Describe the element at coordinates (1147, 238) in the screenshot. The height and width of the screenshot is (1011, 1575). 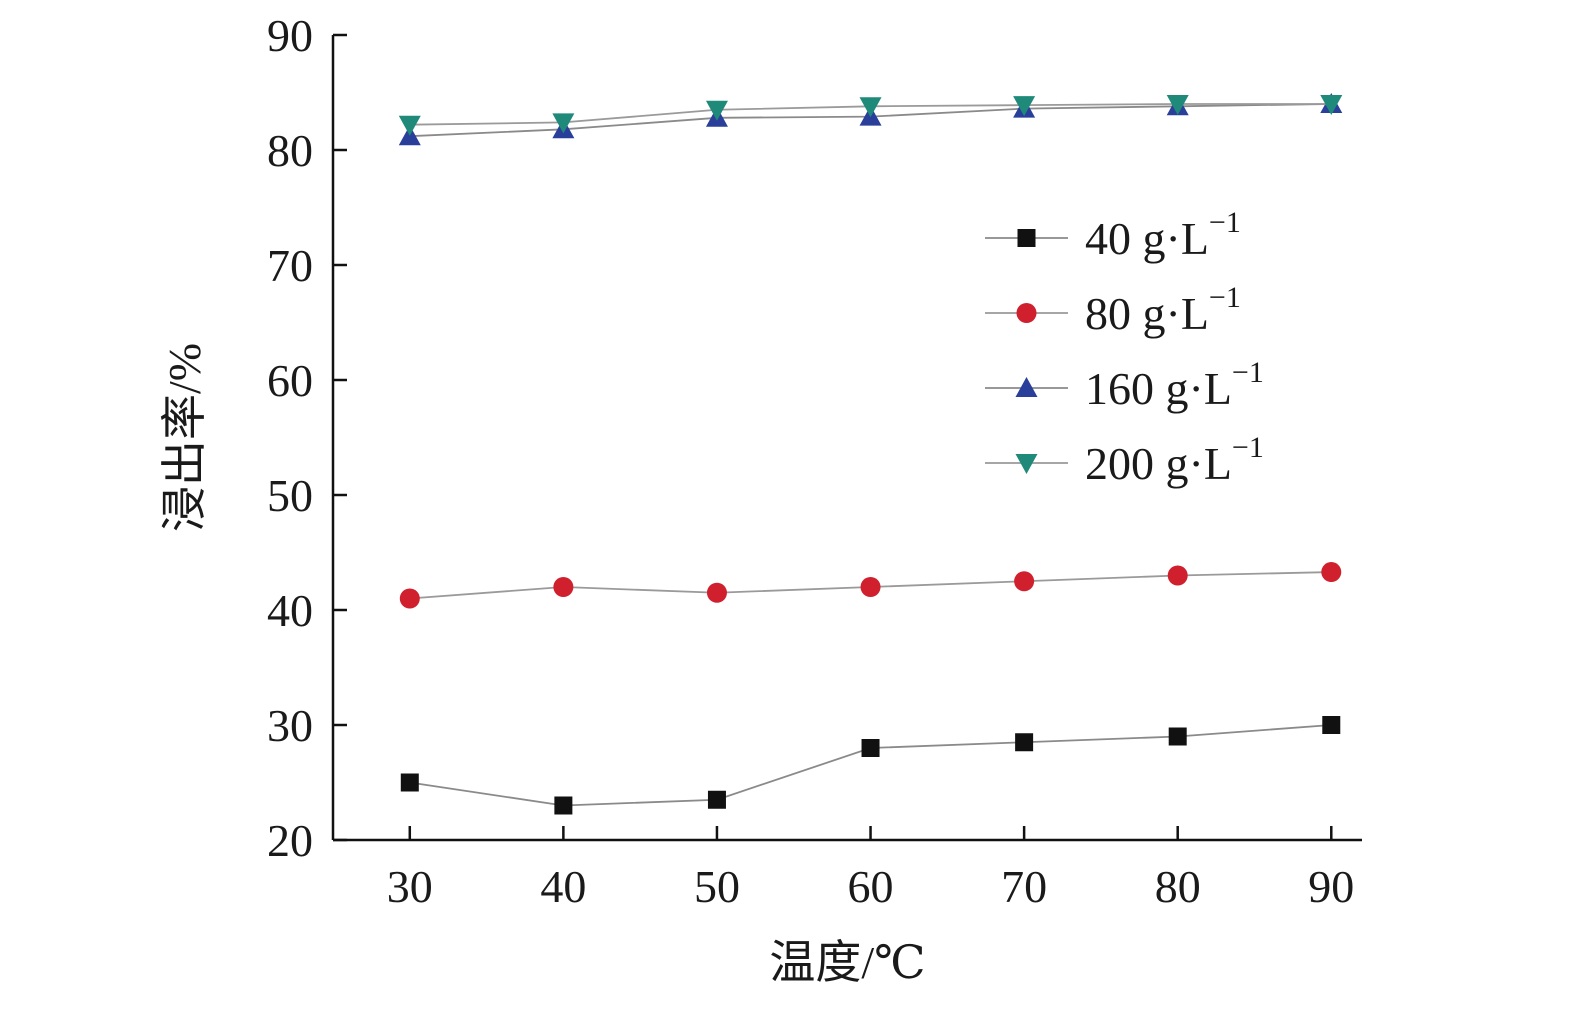
I see `legend-label-text: 40 g·L` at that location.